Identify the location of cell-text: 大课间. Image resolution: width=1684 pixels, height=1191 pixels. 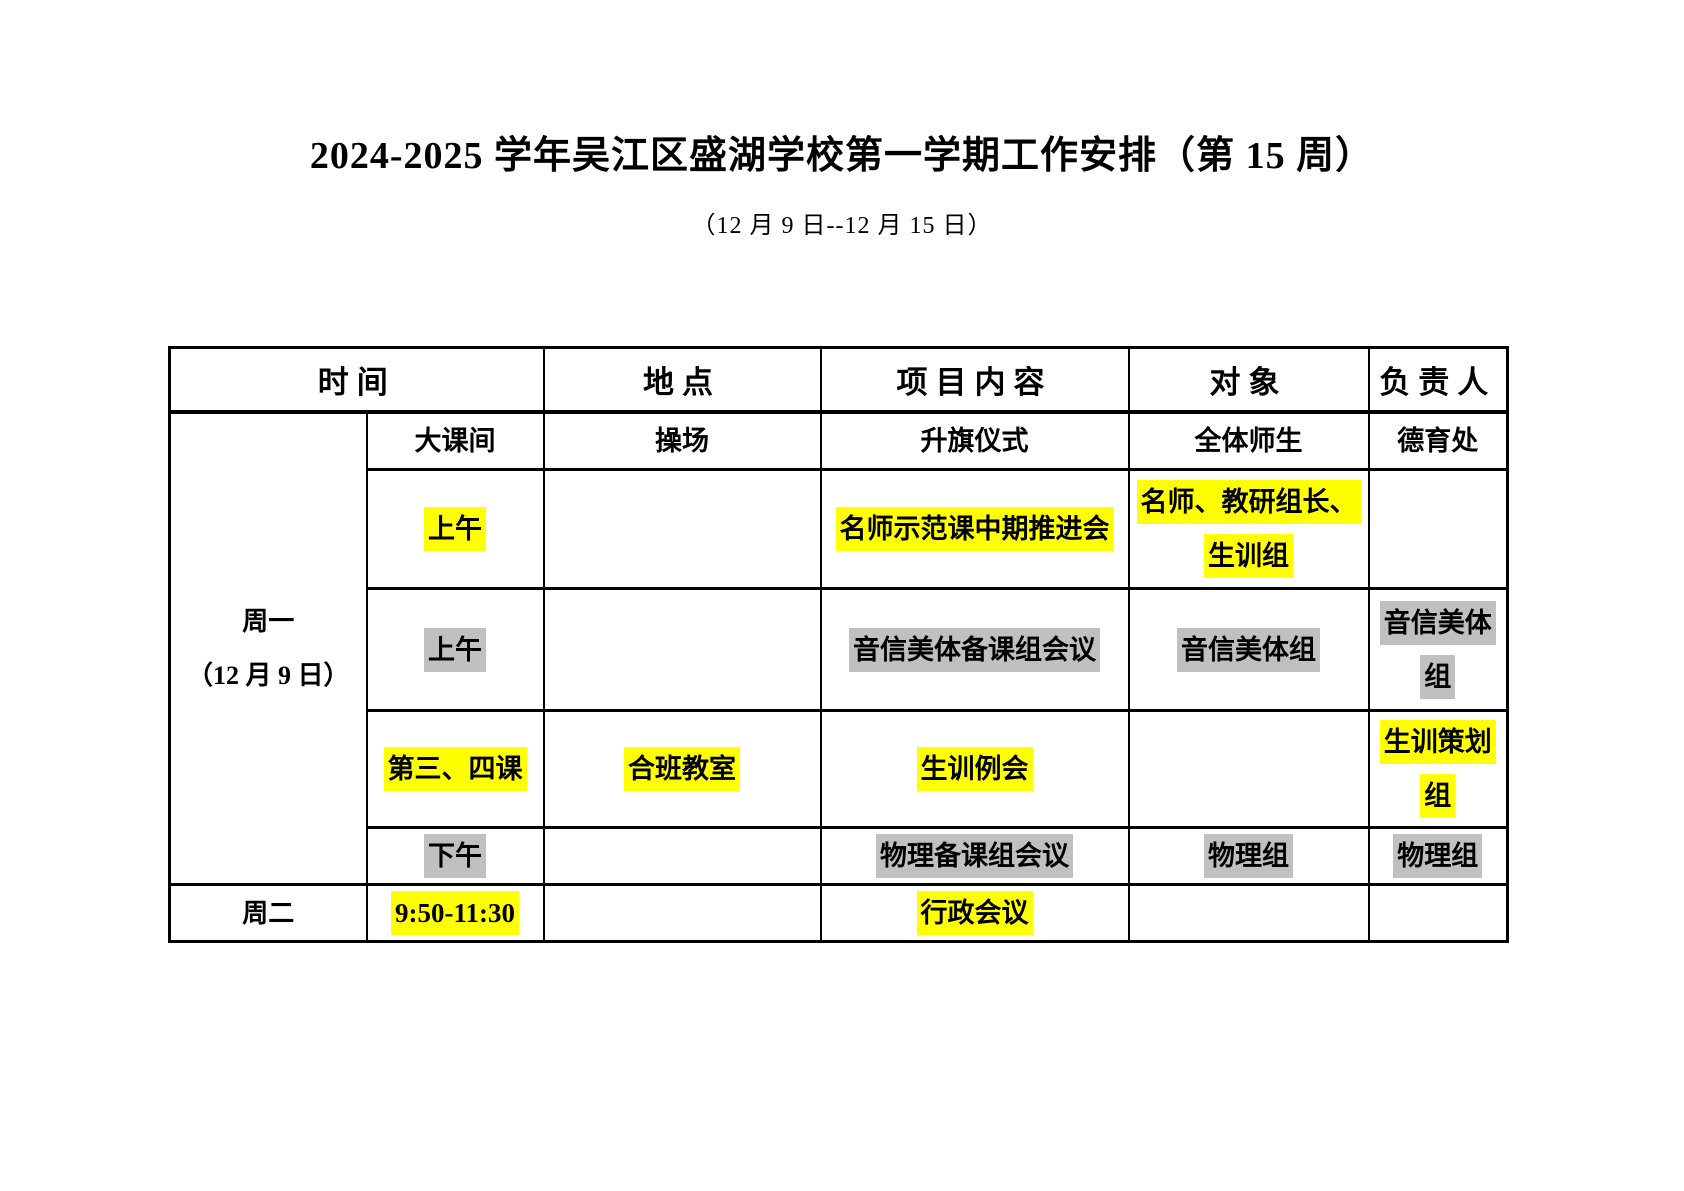
(455, 441).